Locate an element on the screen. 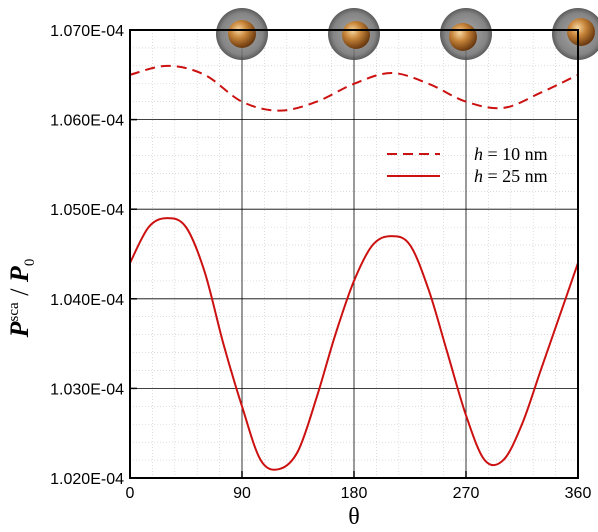 The height and width of the screenshot is (532, 598). y-axis-title-den-sub: 0 is located at coordinates (30, 263).